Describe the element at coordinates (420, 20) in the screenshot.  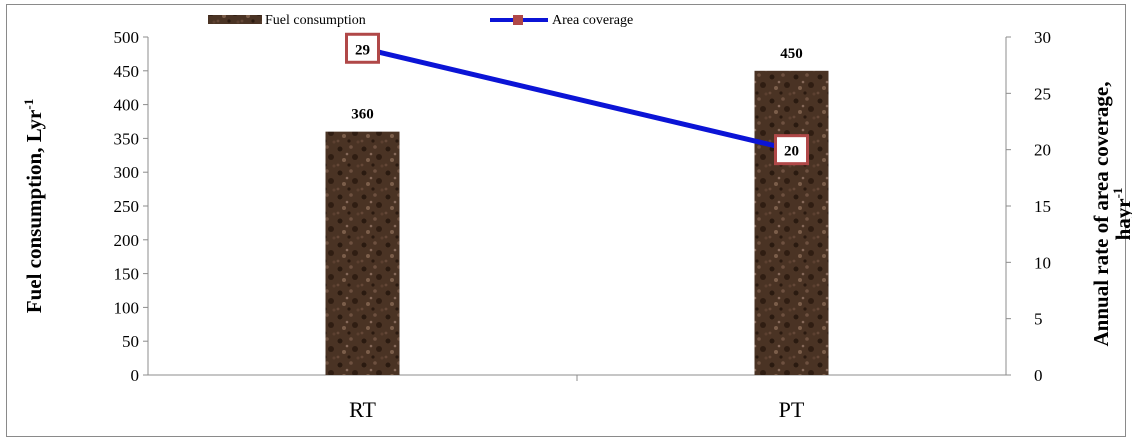
I see `legend: Fuel consumption Area coverage` at that location.